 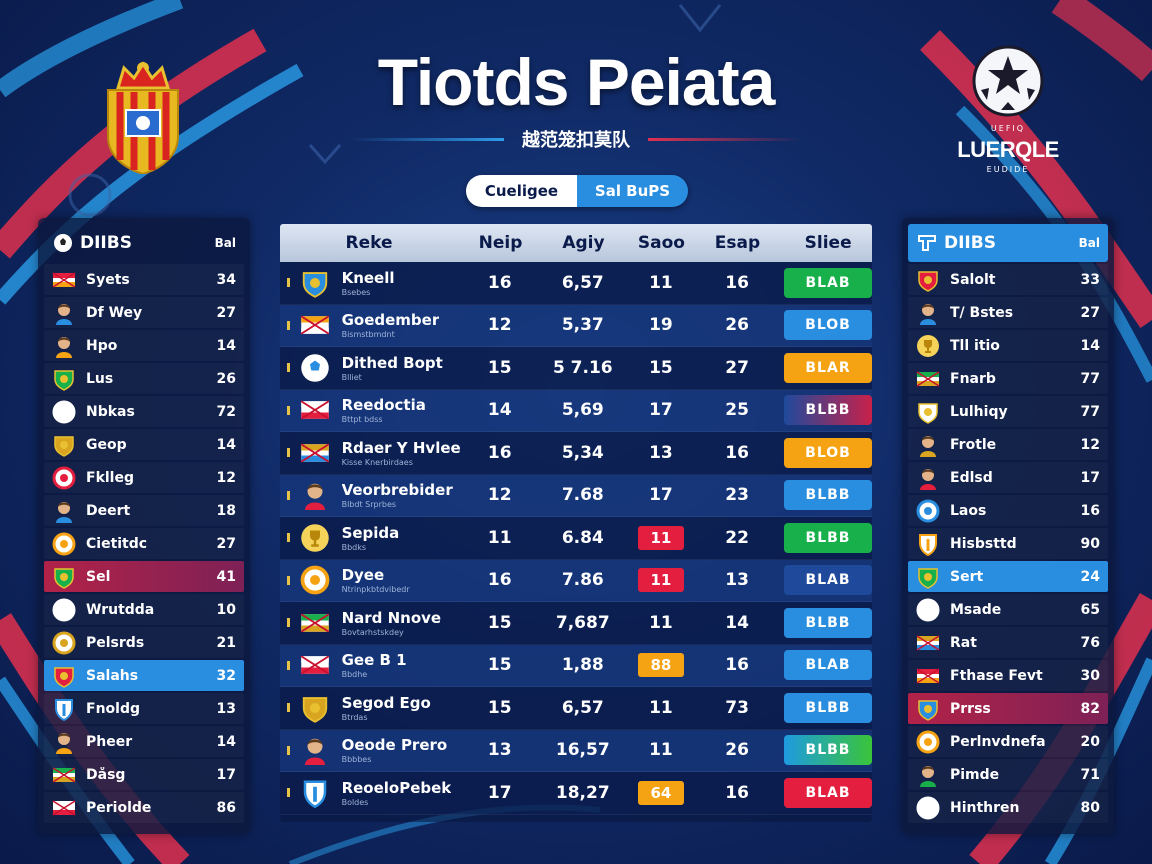 What do you see at coordinates (144, 345) in the screenshot?
I see `list-item: Hpo 14` at bounding box center [144, 345].